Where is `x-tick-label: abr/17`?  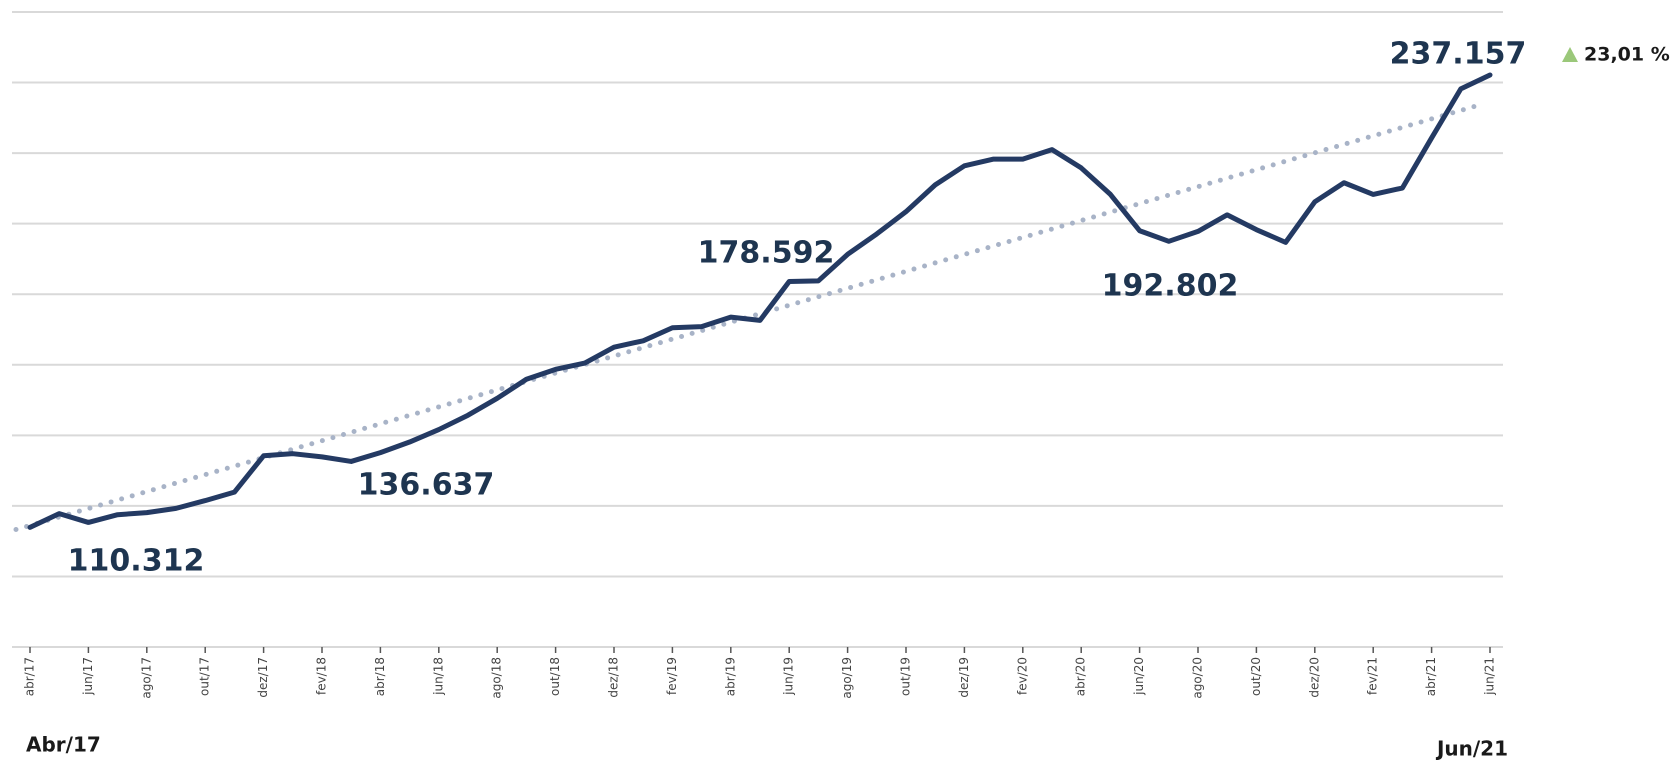
x-tick-label: abr/17 is located at coordinates (30, 676).